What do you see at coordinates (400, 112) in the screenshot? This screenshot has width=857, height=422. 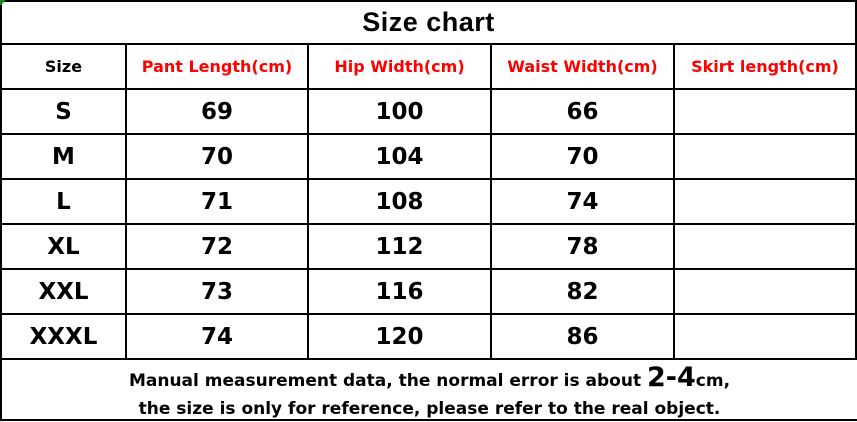 I see `measurement-value-cell: 100` at bounding box center [400, 112].